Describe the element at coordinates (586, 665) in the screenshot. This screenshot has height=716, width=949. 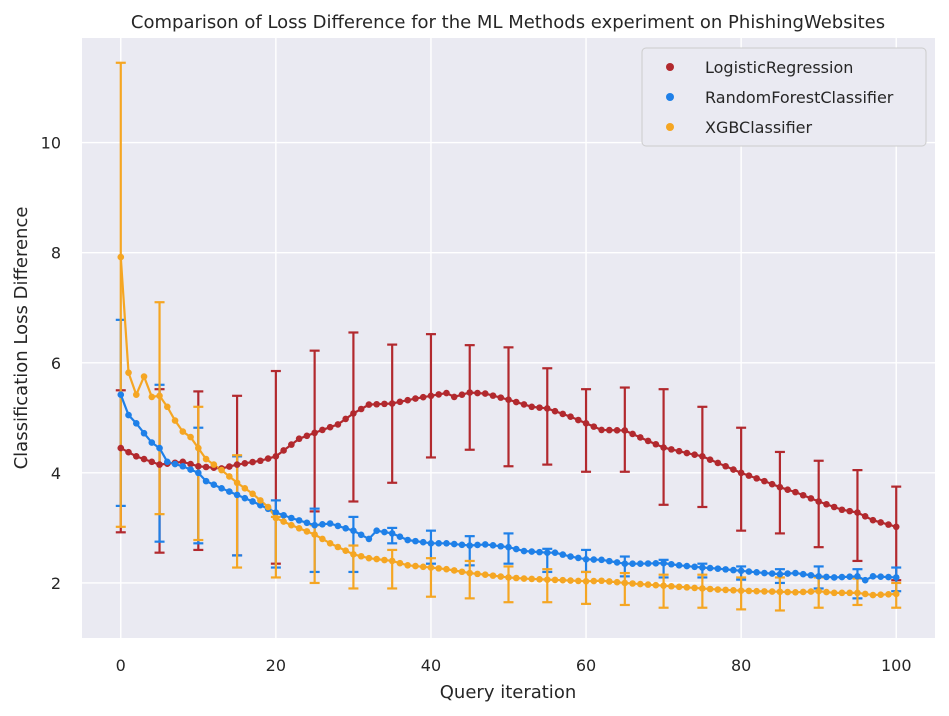
I see `x-tick-label: 60` at that location.